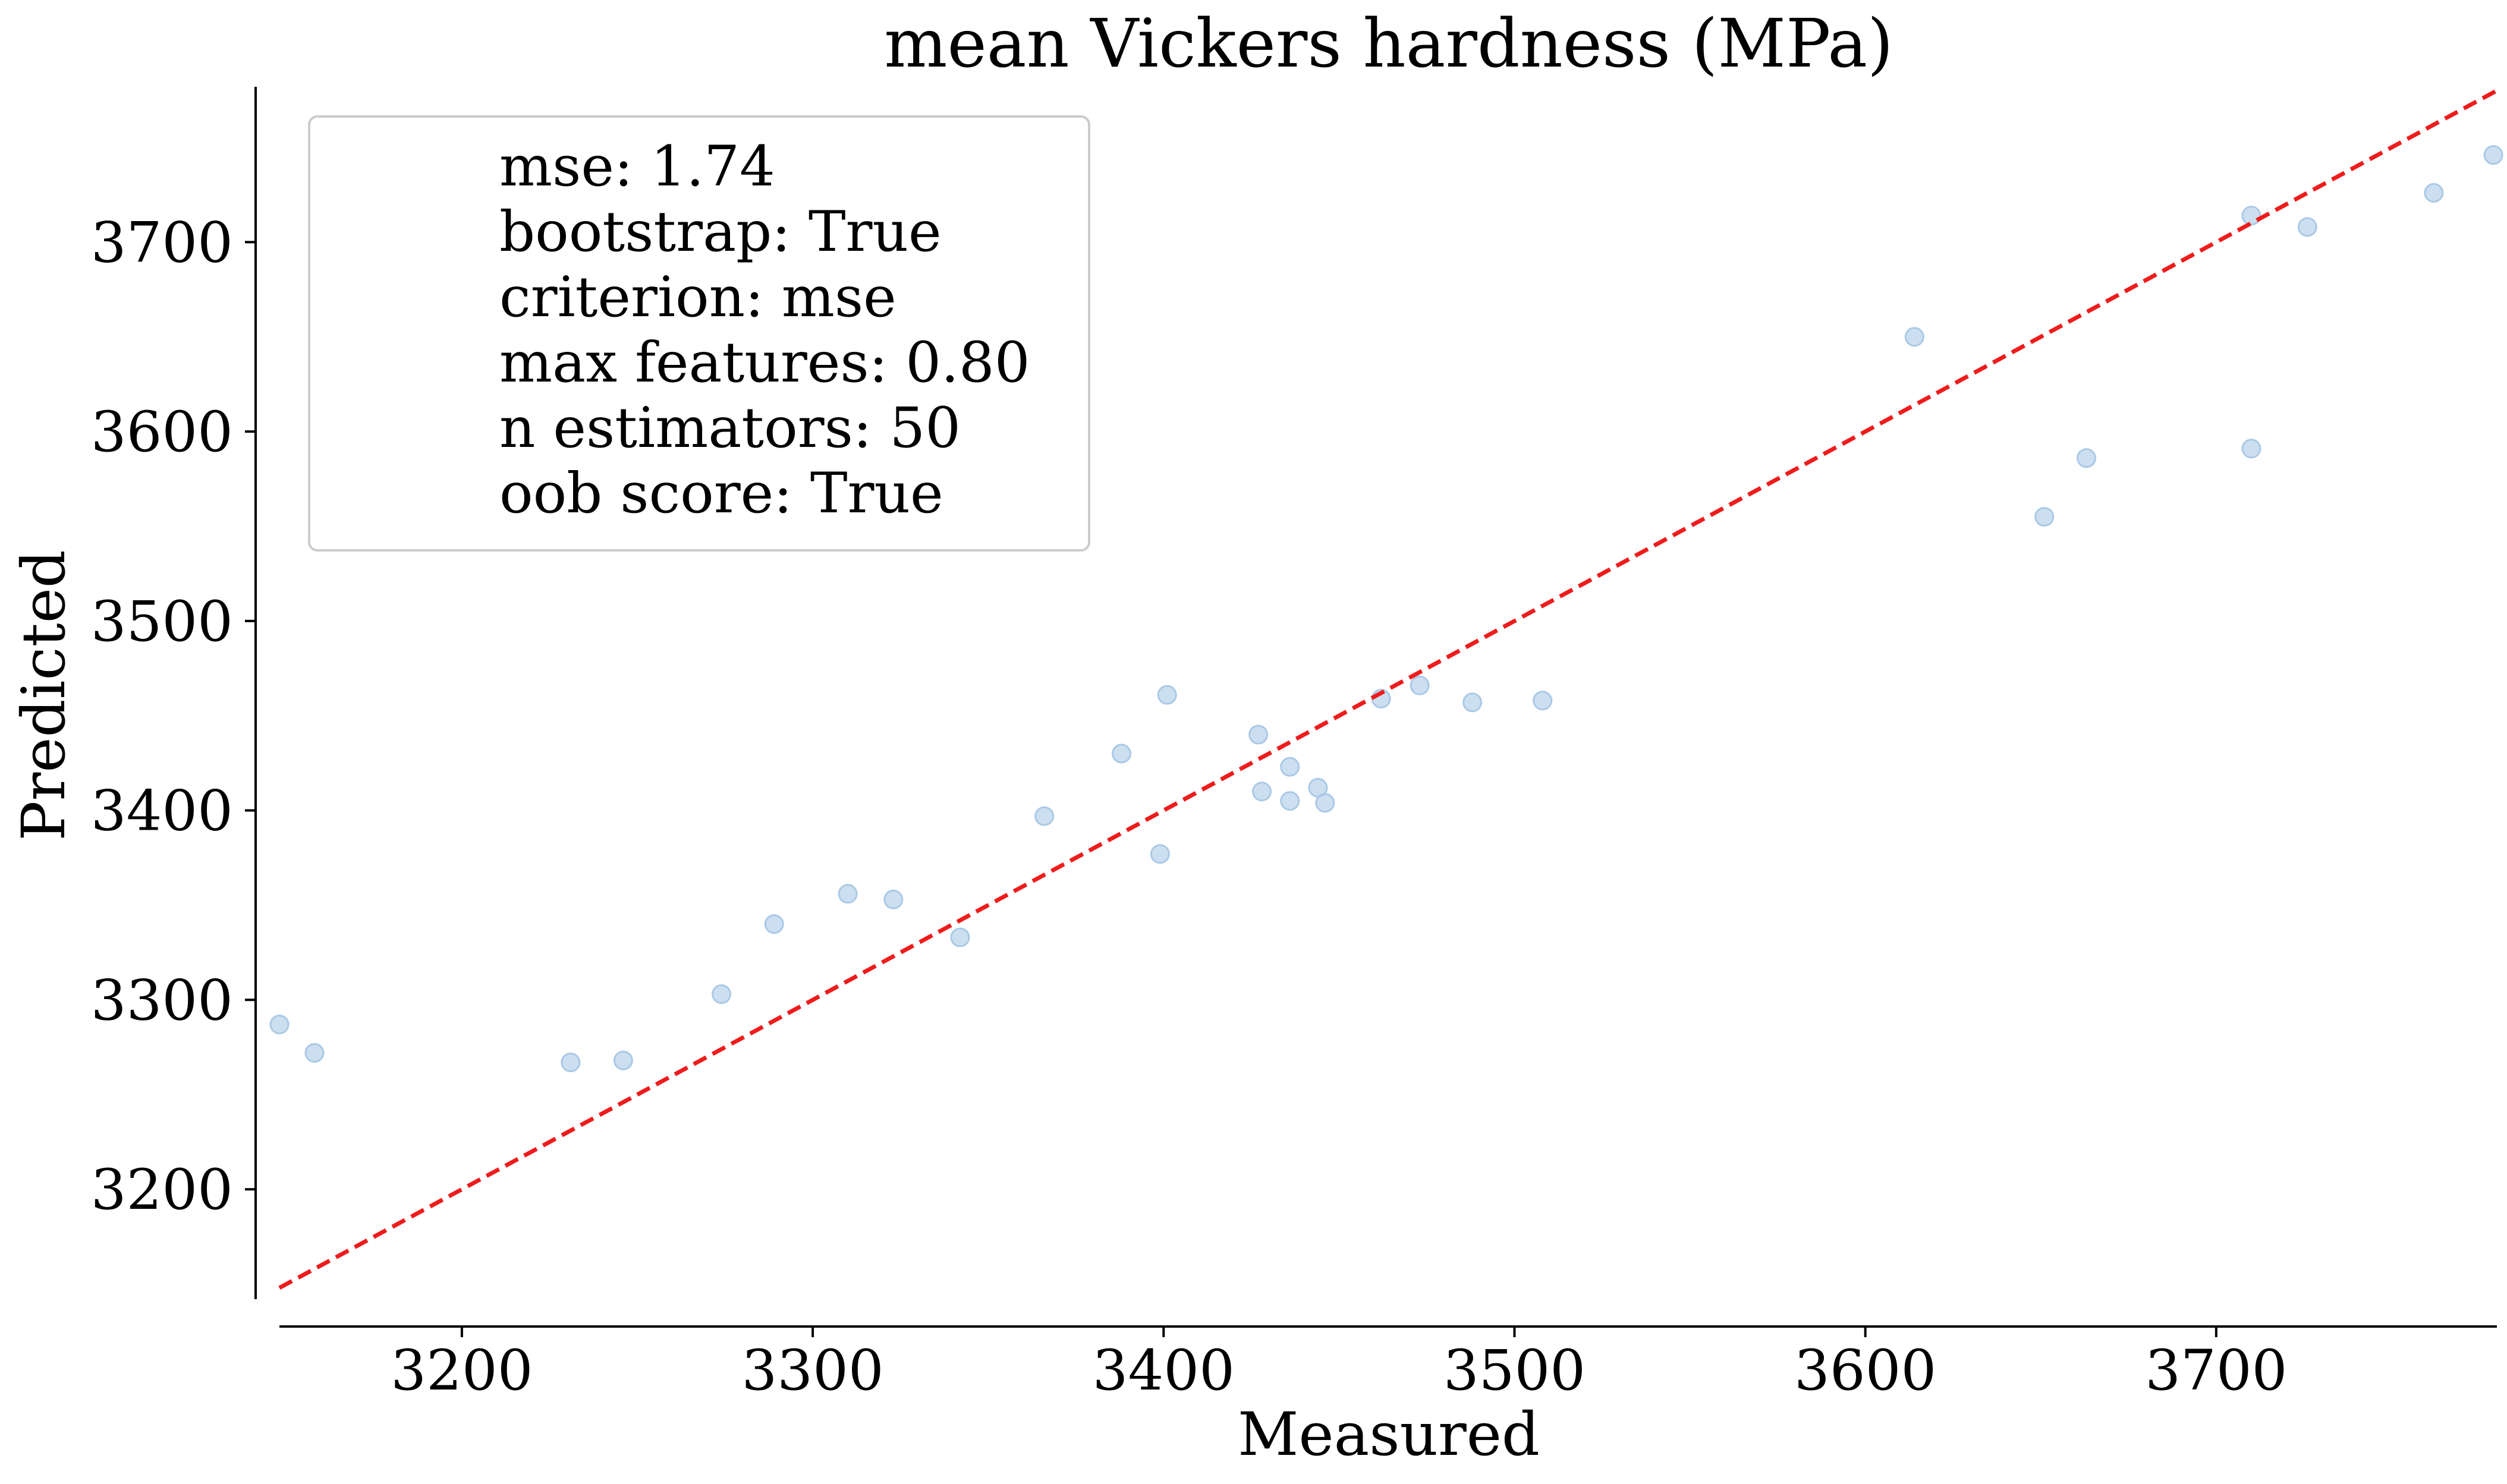  Describe the element at coordinates (1164, 1371) in the screenshot. I see `x-tick-label: 3400` at that location.